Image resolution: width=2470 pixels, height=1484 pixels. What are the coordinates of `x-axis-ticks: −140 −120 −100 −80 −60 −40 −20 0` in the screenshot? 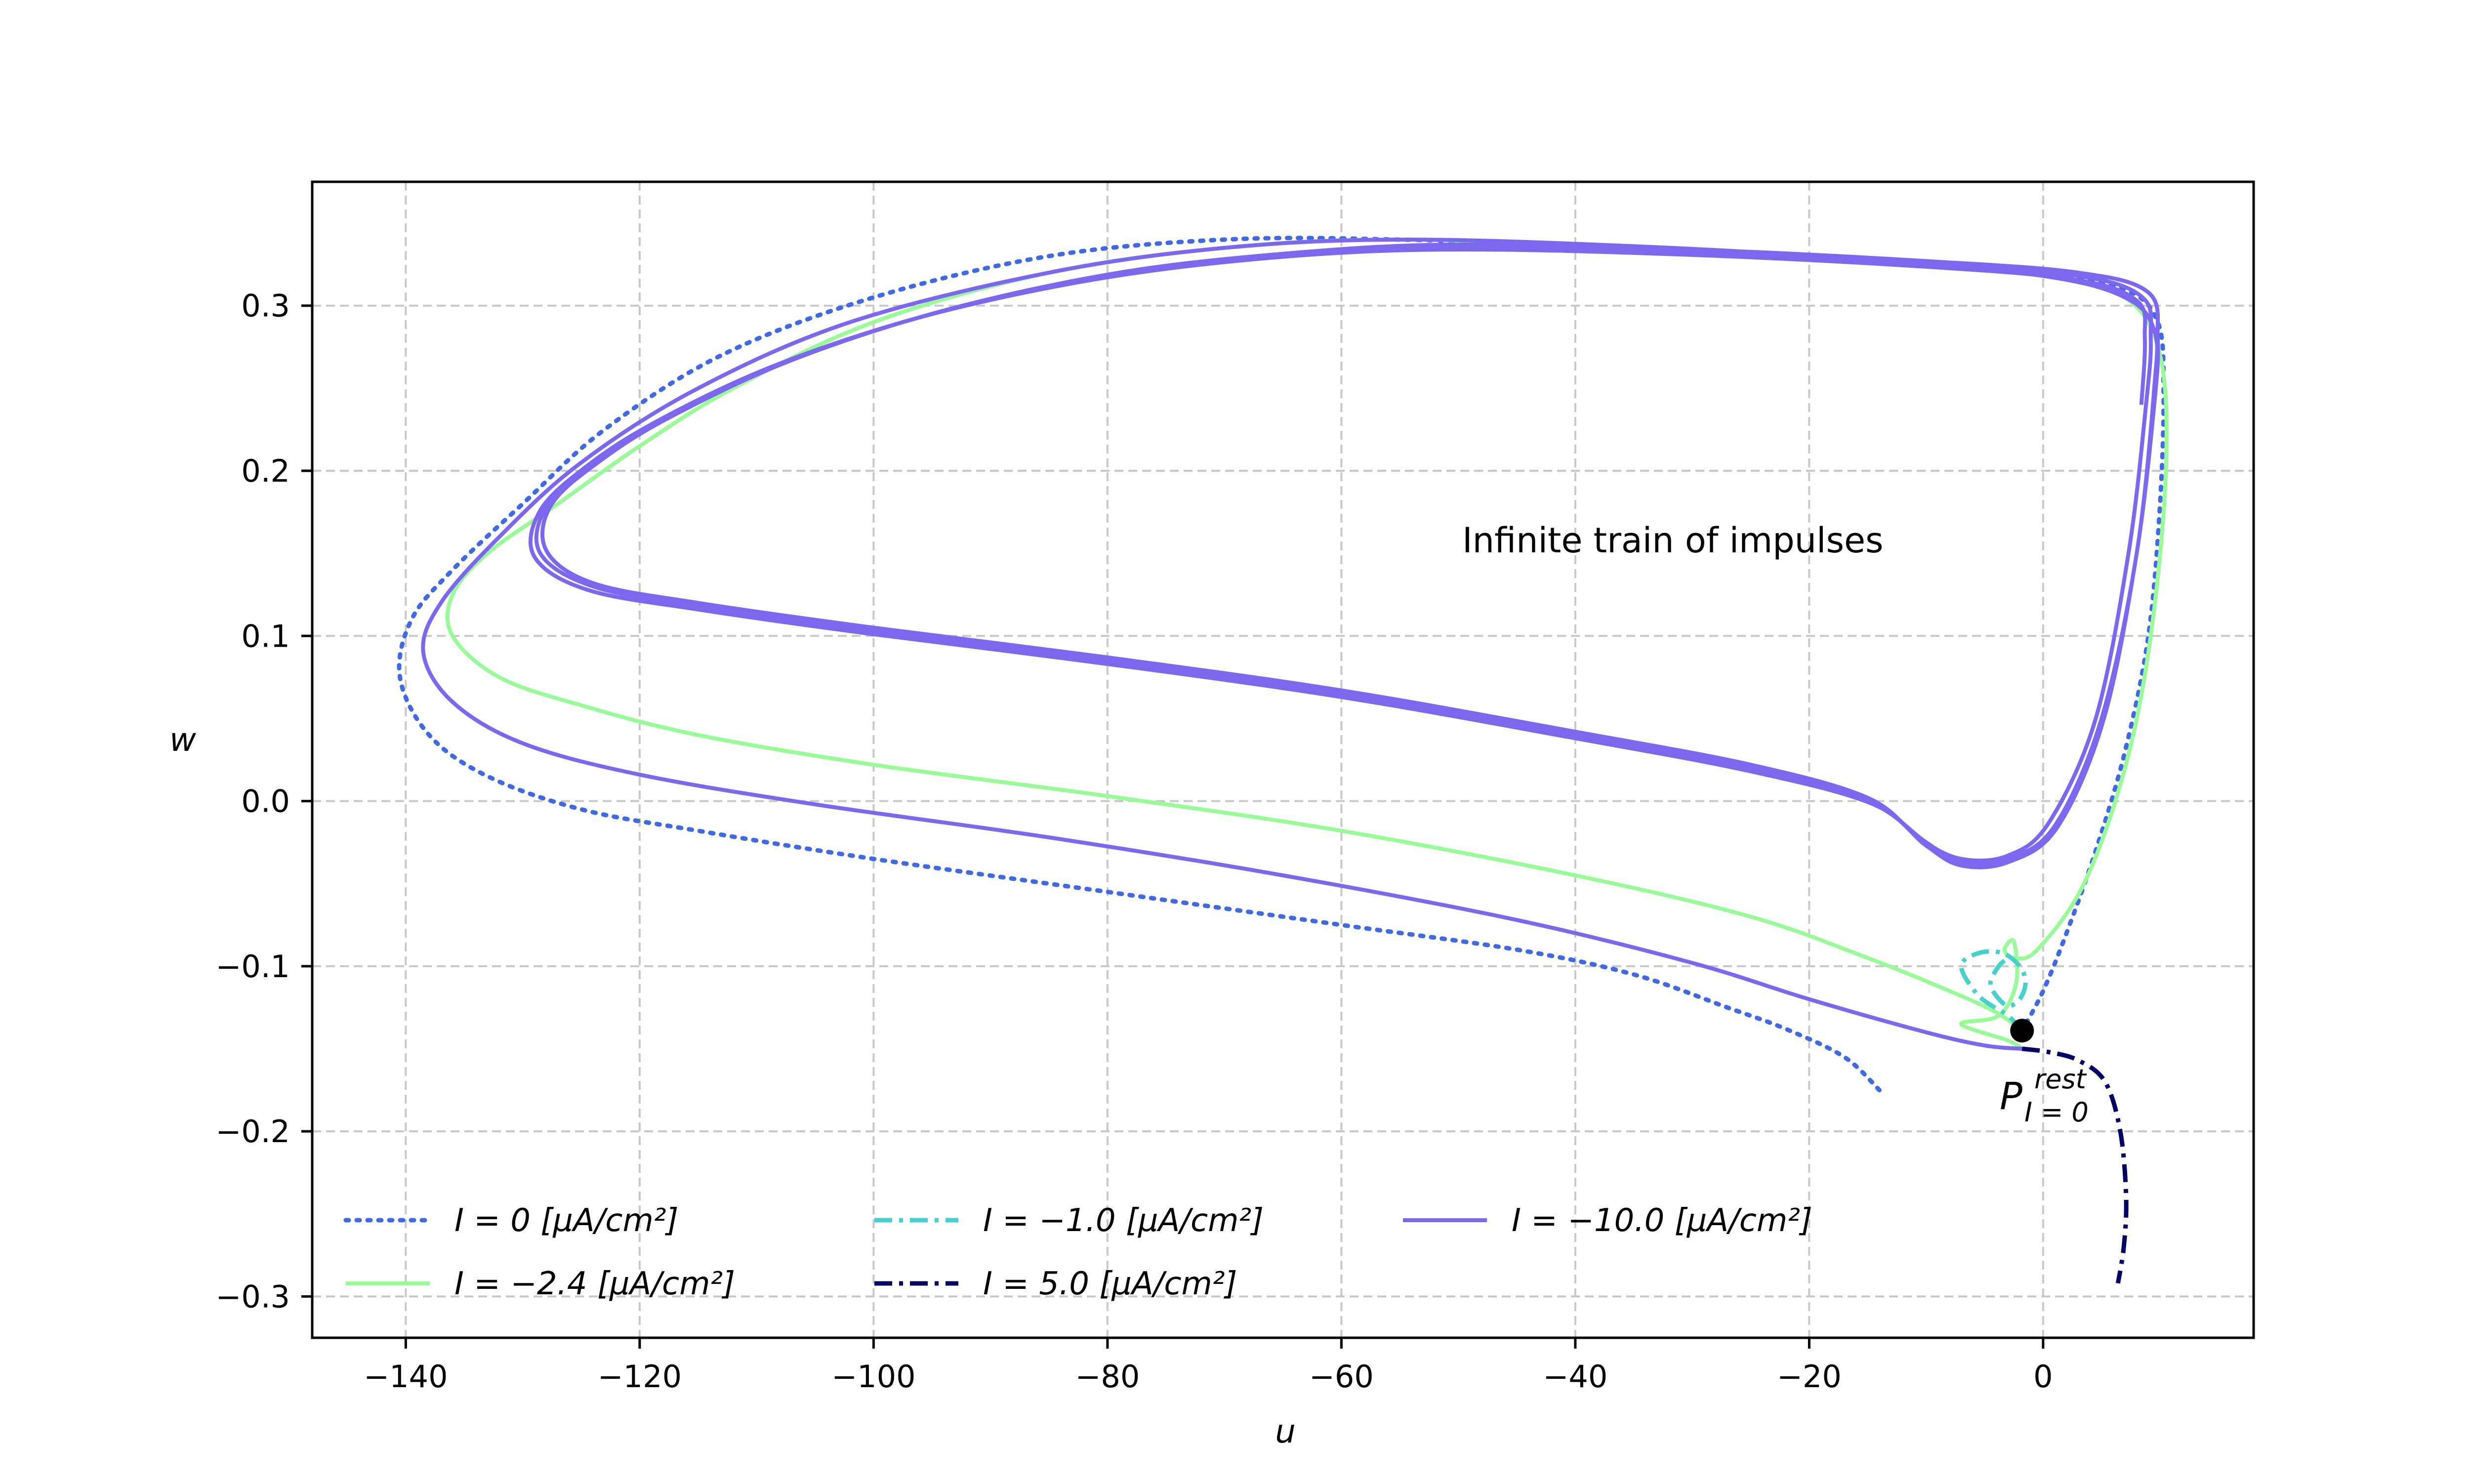 It's located at (1208, 1366).